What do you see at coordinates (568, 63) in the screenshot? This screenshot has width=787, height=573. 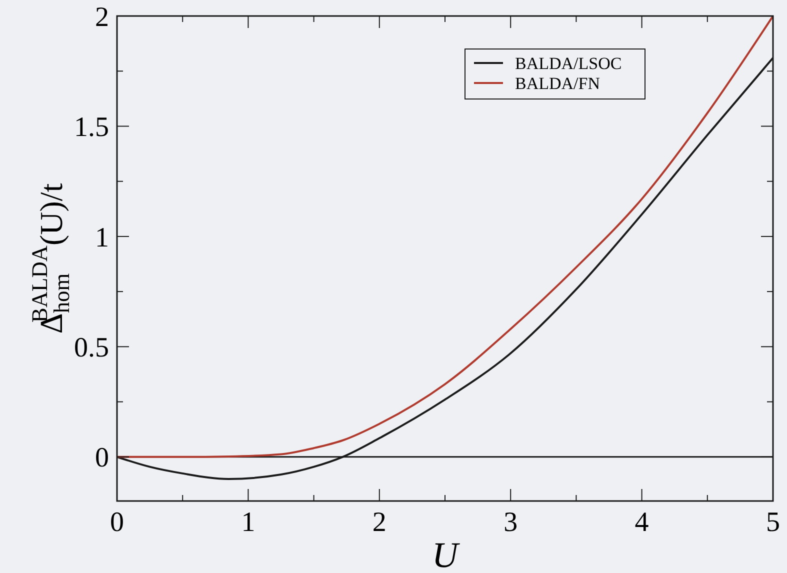 I see `legend-label: BALDA/LSOC` at bounding box center [568, 63].